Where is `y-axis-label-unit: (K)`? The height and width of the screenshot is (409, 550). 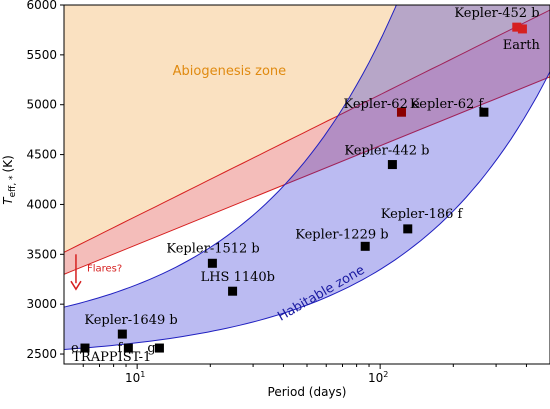
y-axis-label-unit: (K) is located at coordinates (8, 163).